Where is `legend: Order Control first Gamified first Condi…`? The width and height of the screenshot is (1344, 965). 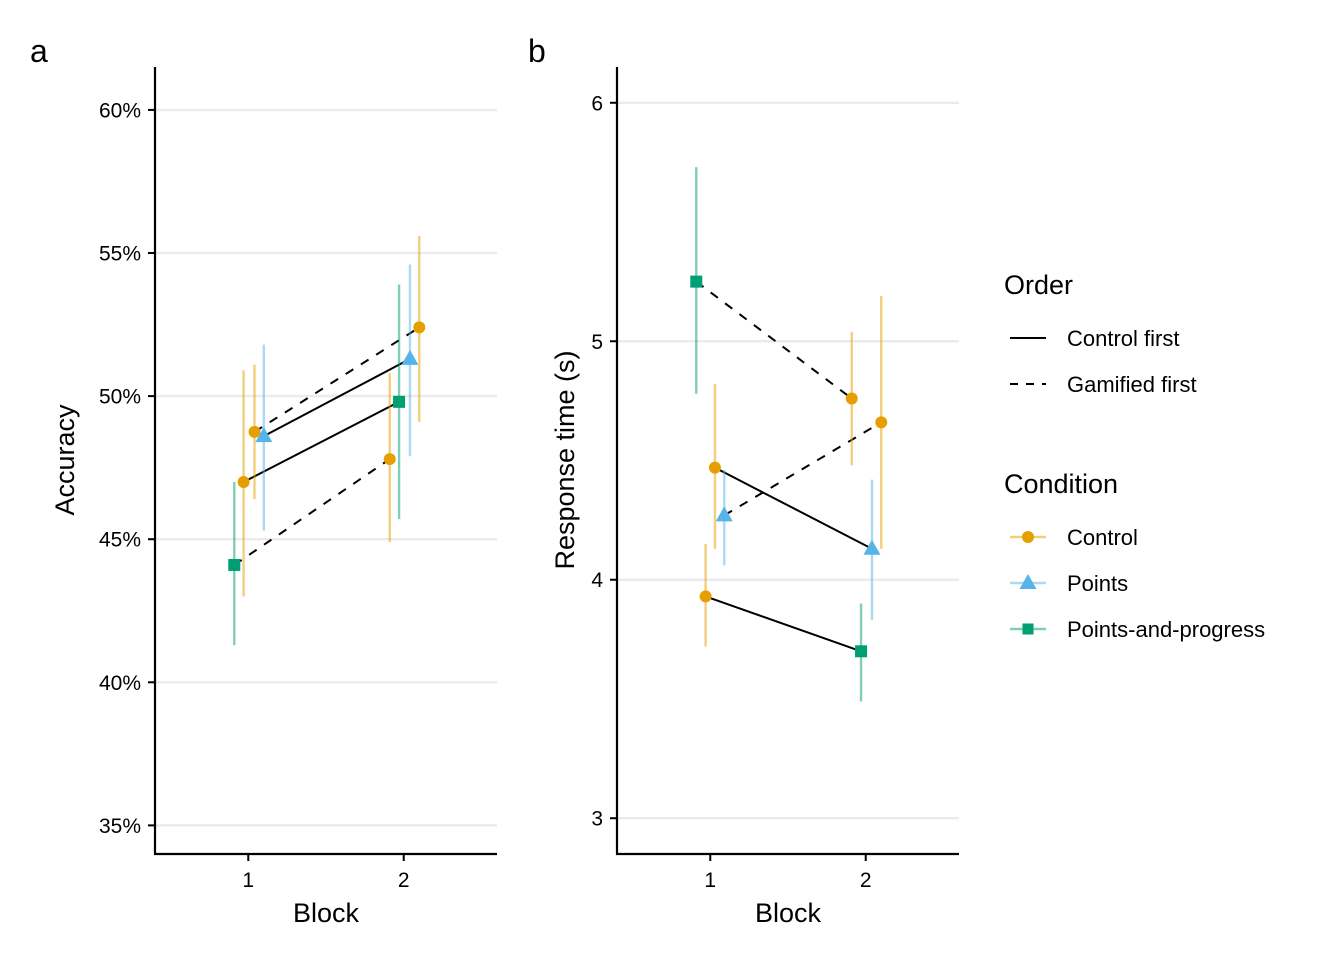
legend: Order Control first Gamified first Condi… is located at coordinates (1134, 456).